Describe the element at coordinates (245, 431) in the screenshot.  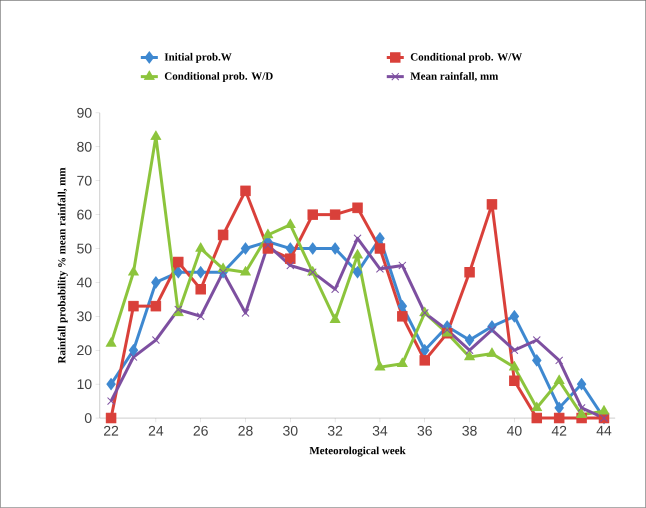
I see `x-tick-label: 28` at that location.